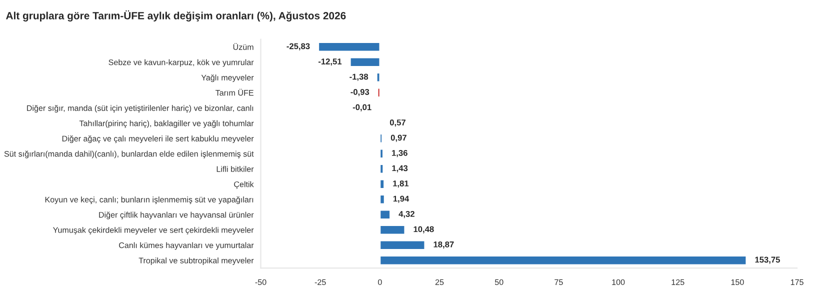  What do you see at coordinates (360, 92) in the screenshot?
I see `data-label: -0,93` at bounding box center [360, 92].